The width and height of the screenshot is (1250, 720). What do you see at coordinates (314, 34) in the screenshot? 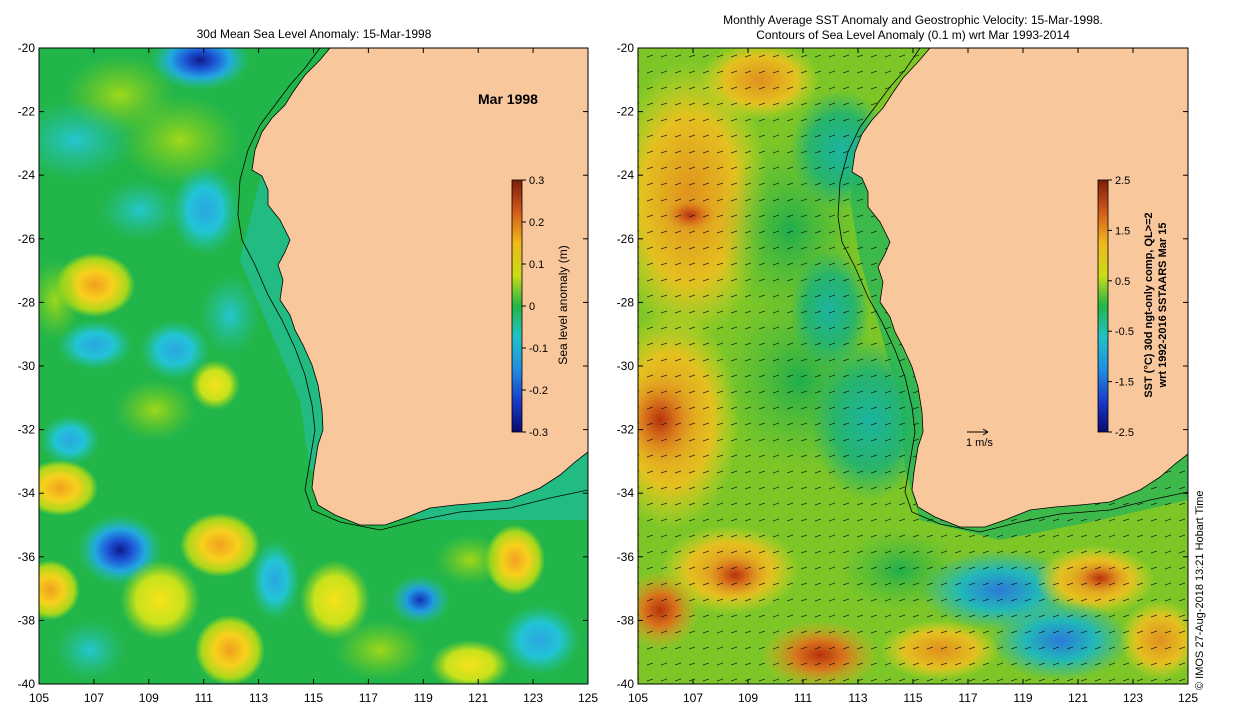
I see `left-map-title: 30d Mean Sea Level Anomaly: 15-Mar-1998` at bounding box center [314, 34].